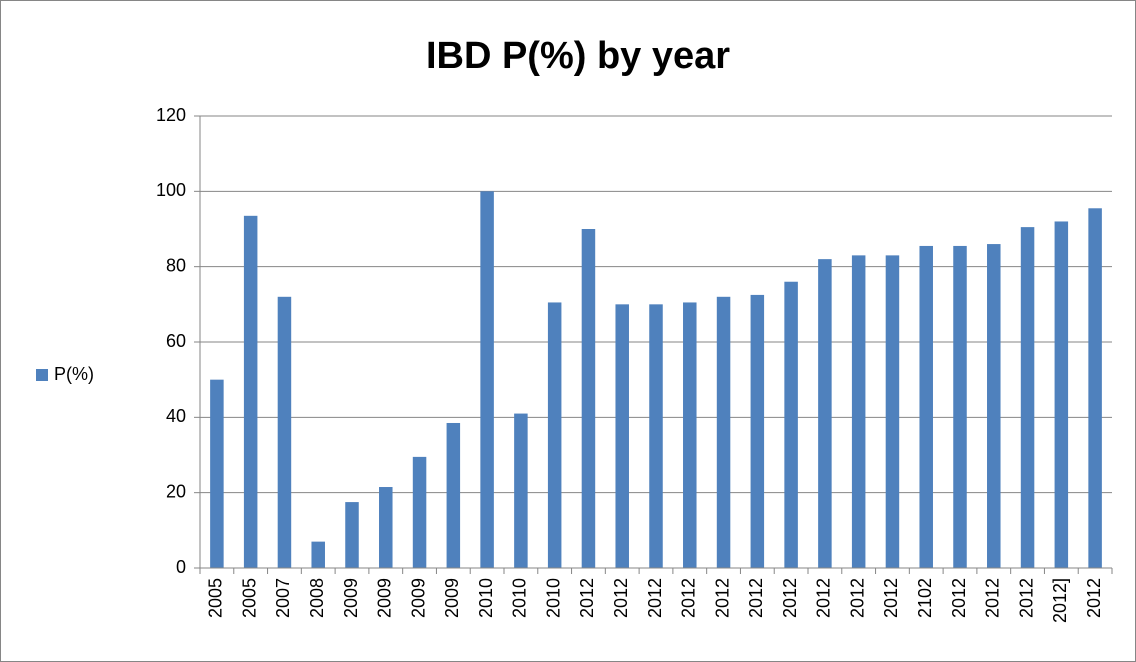 The height and width of the screenshot is (662, 1136). Describe the element at coordinates (176, 265) in the screenshot. I see `y-tick-label: 80` at that location.